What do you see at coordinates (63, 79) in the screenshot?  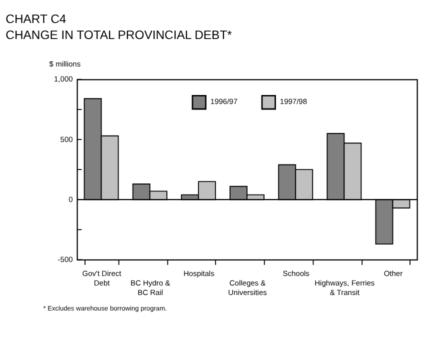 I see `y-tick-label: 1,000` at bounding box center [63, 79].